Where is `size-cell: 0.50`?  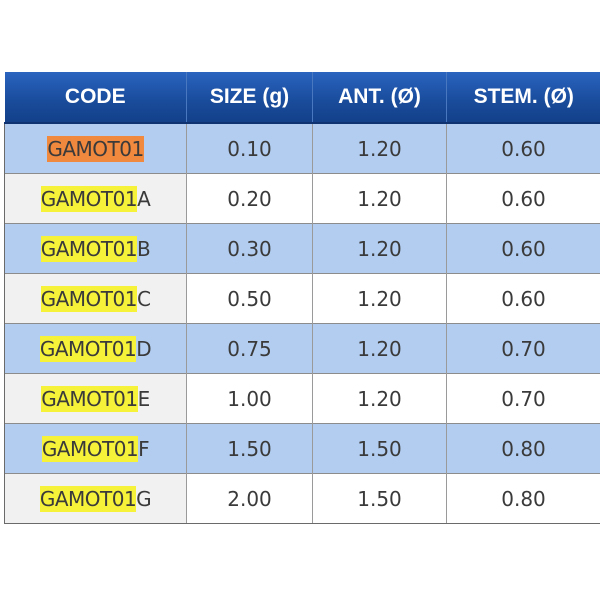 size-cell: 0.50 is located at coordinates (249, 298).